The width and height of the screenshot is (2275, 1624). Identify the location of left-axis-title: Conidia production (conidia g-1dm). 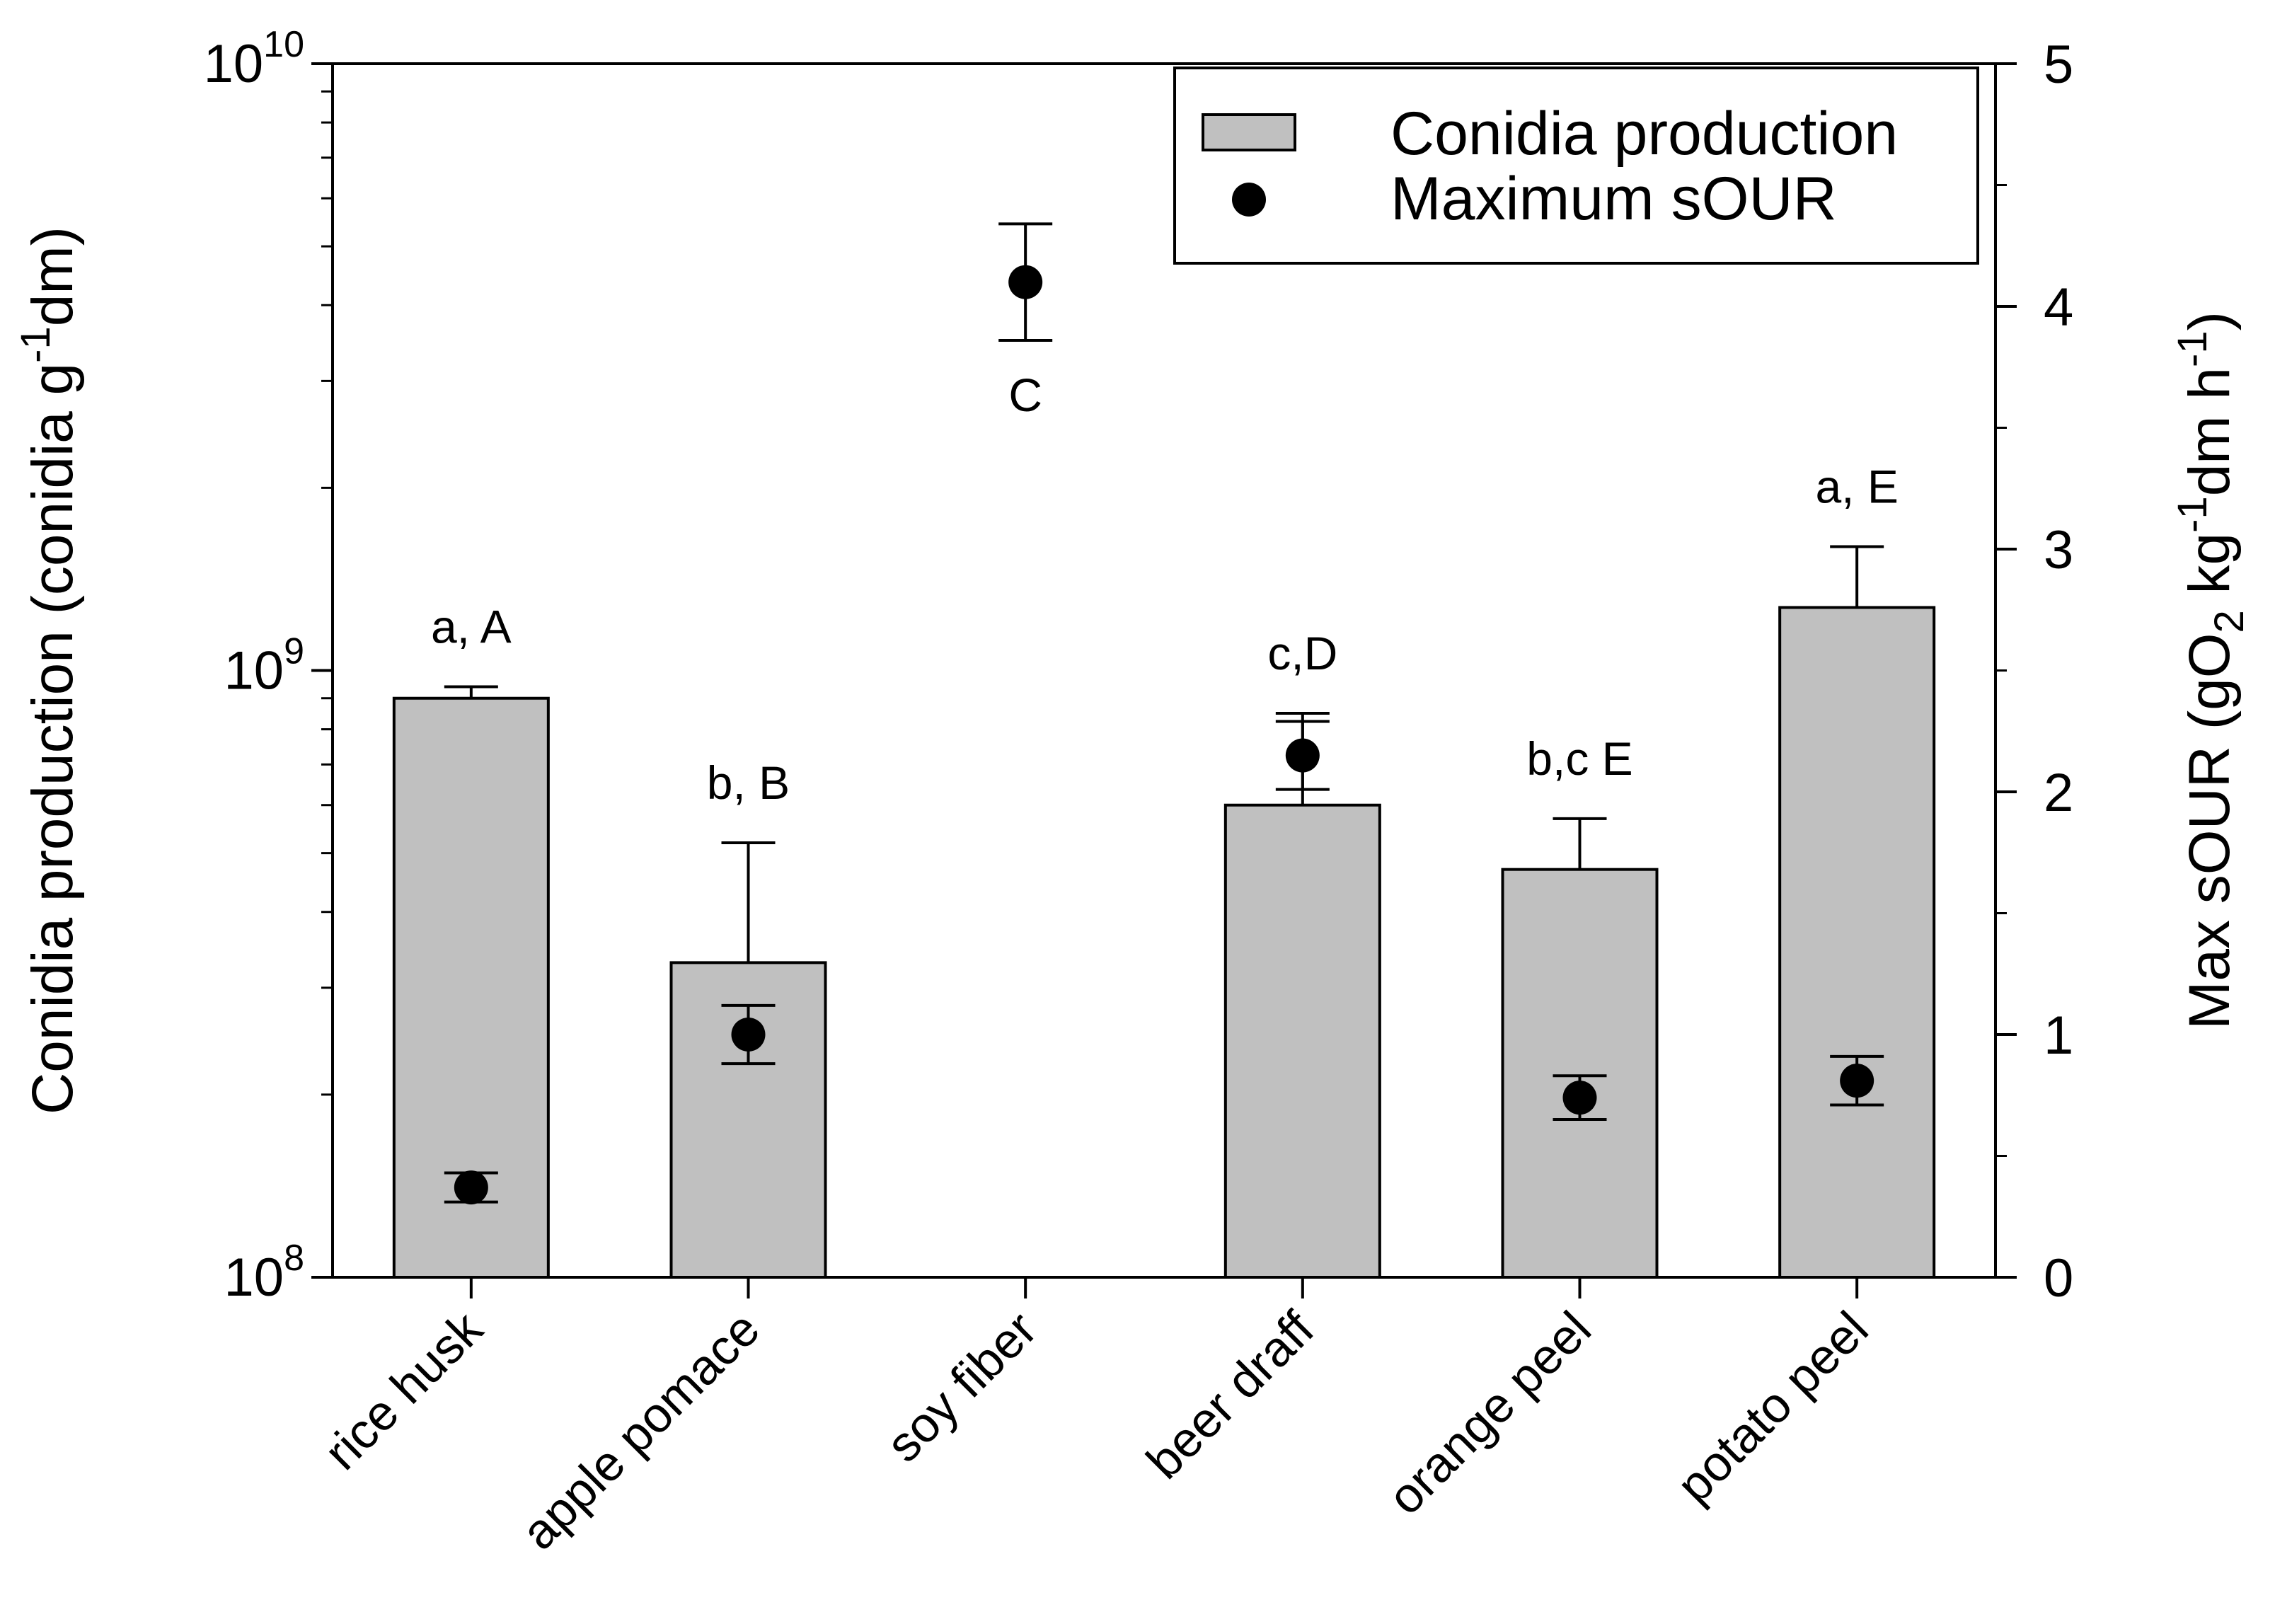
(49, 670).